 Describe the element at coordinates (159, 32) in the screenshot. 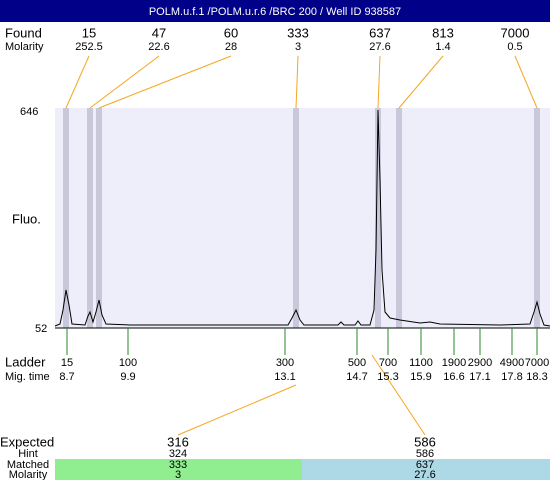

I see `found-value: 47` at that location.